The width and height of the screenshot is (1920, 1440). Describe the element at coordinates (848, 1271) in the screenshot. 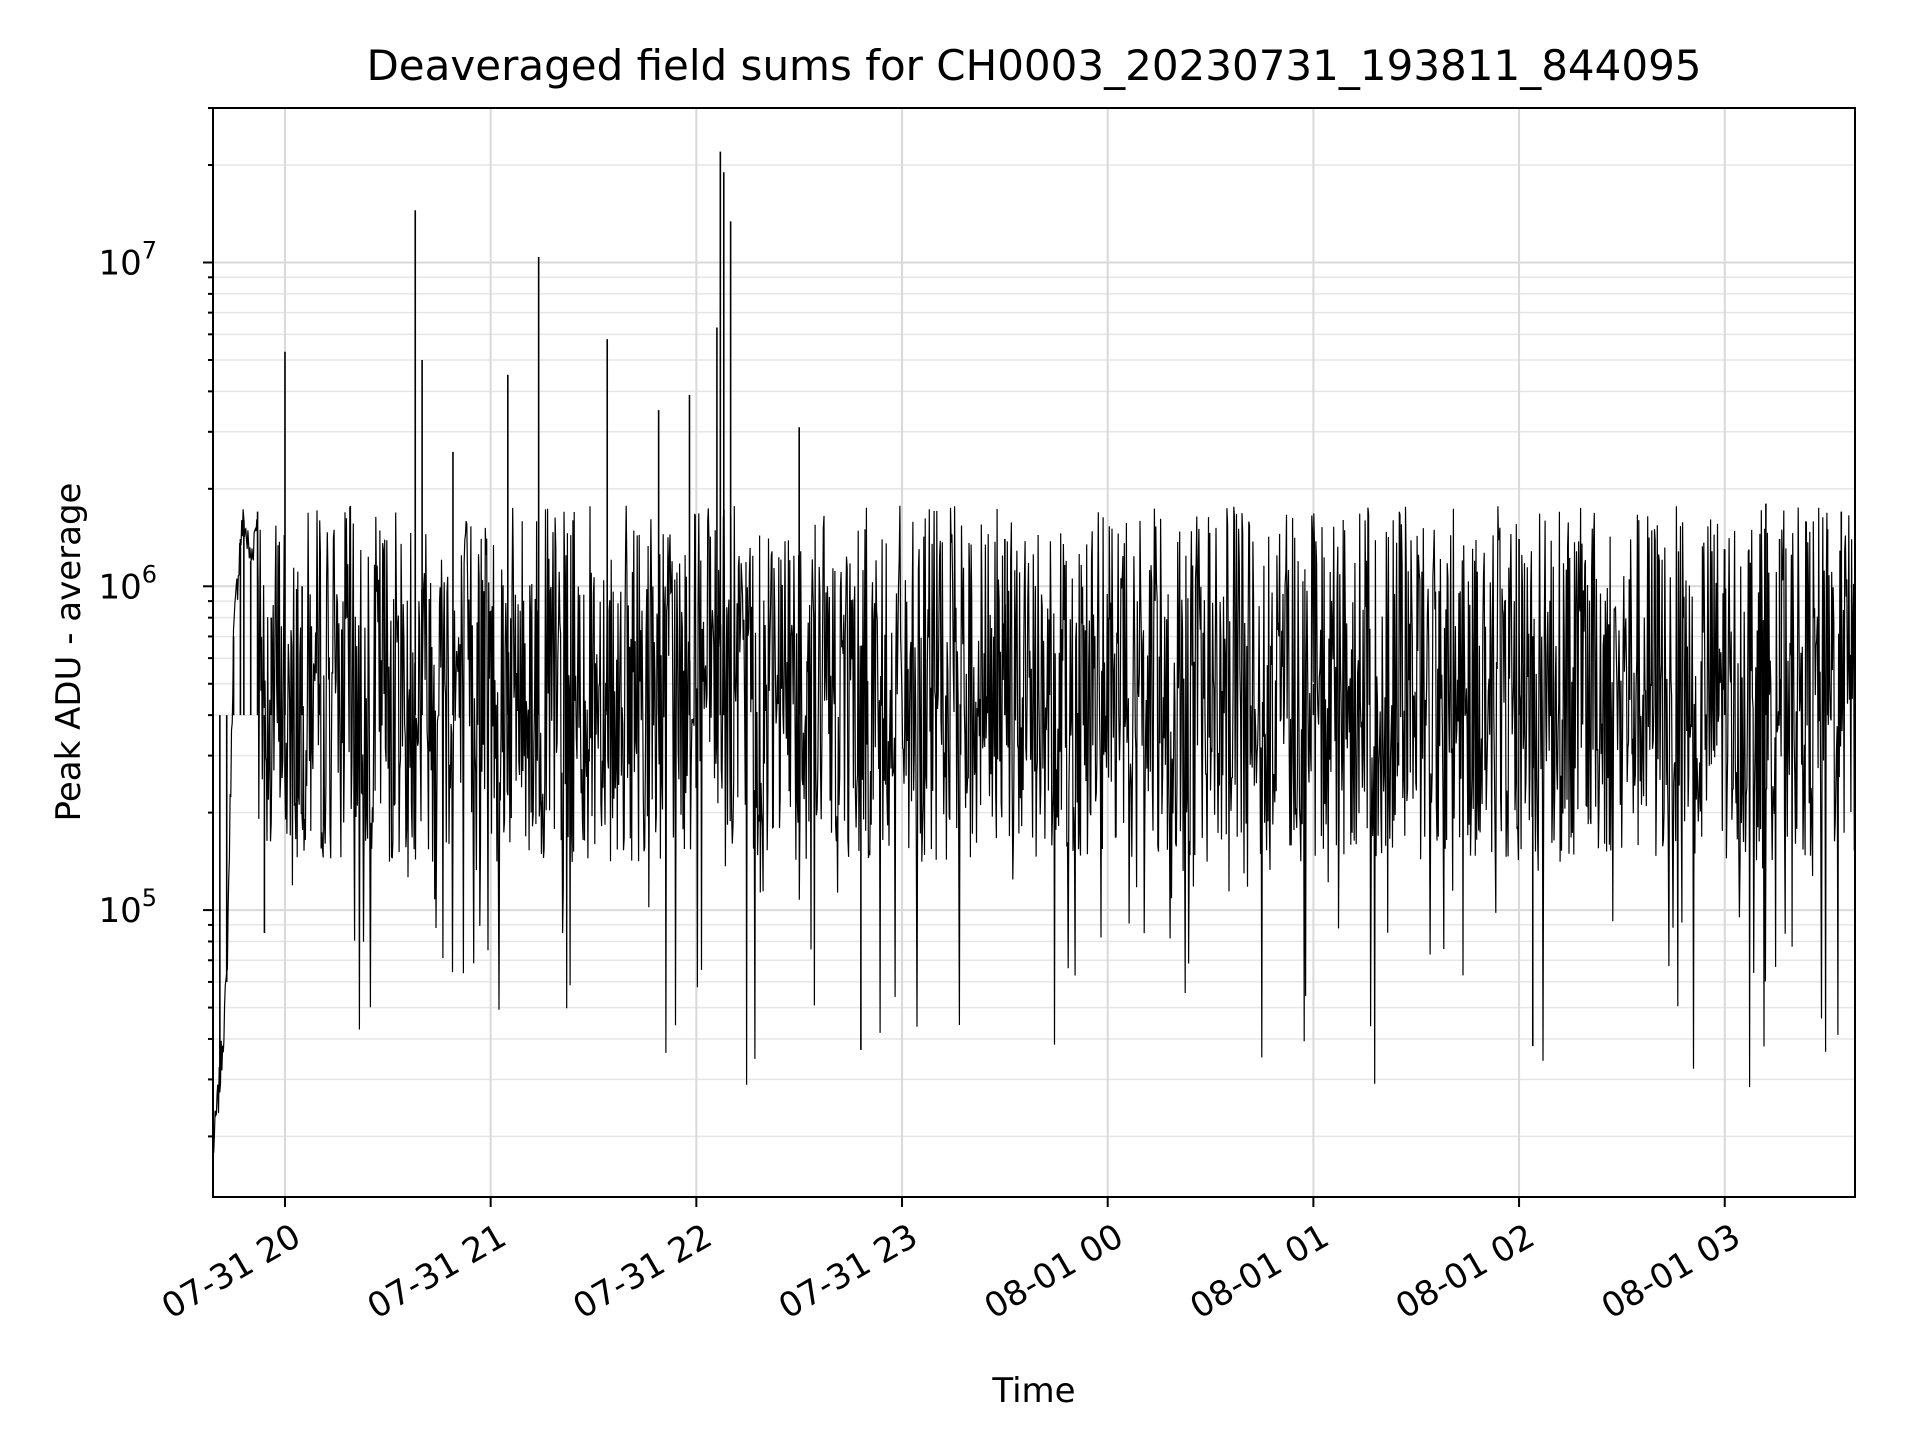

I see `x-tick-label: 07-31 23` at that location.